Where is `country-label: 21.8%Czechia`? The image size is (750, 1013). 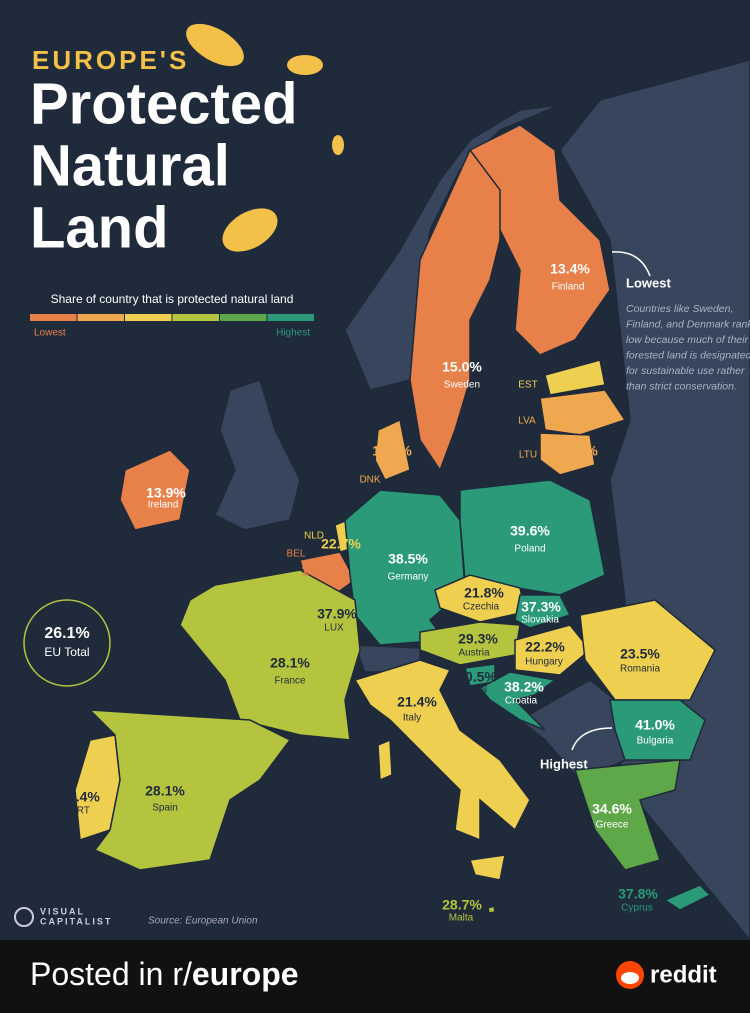
country-label: 21.8%Czechia is located at coordinates (483, 599).